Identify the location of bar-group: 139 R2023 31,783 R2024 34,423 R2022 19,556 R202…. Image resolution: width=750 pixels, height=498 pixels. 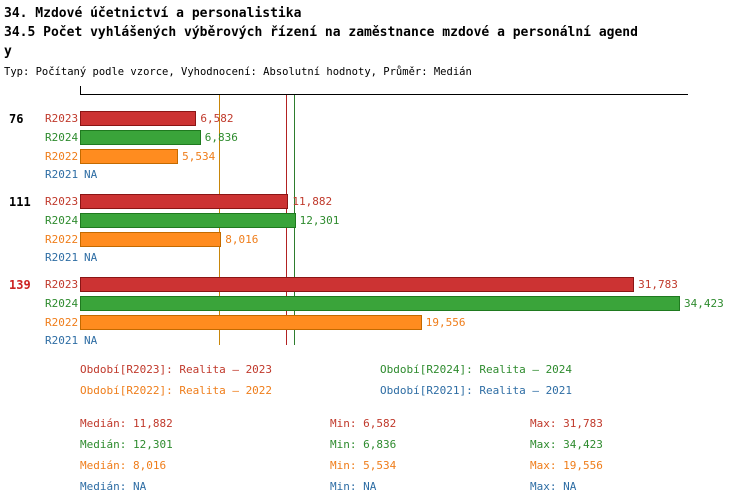
(375, 312).